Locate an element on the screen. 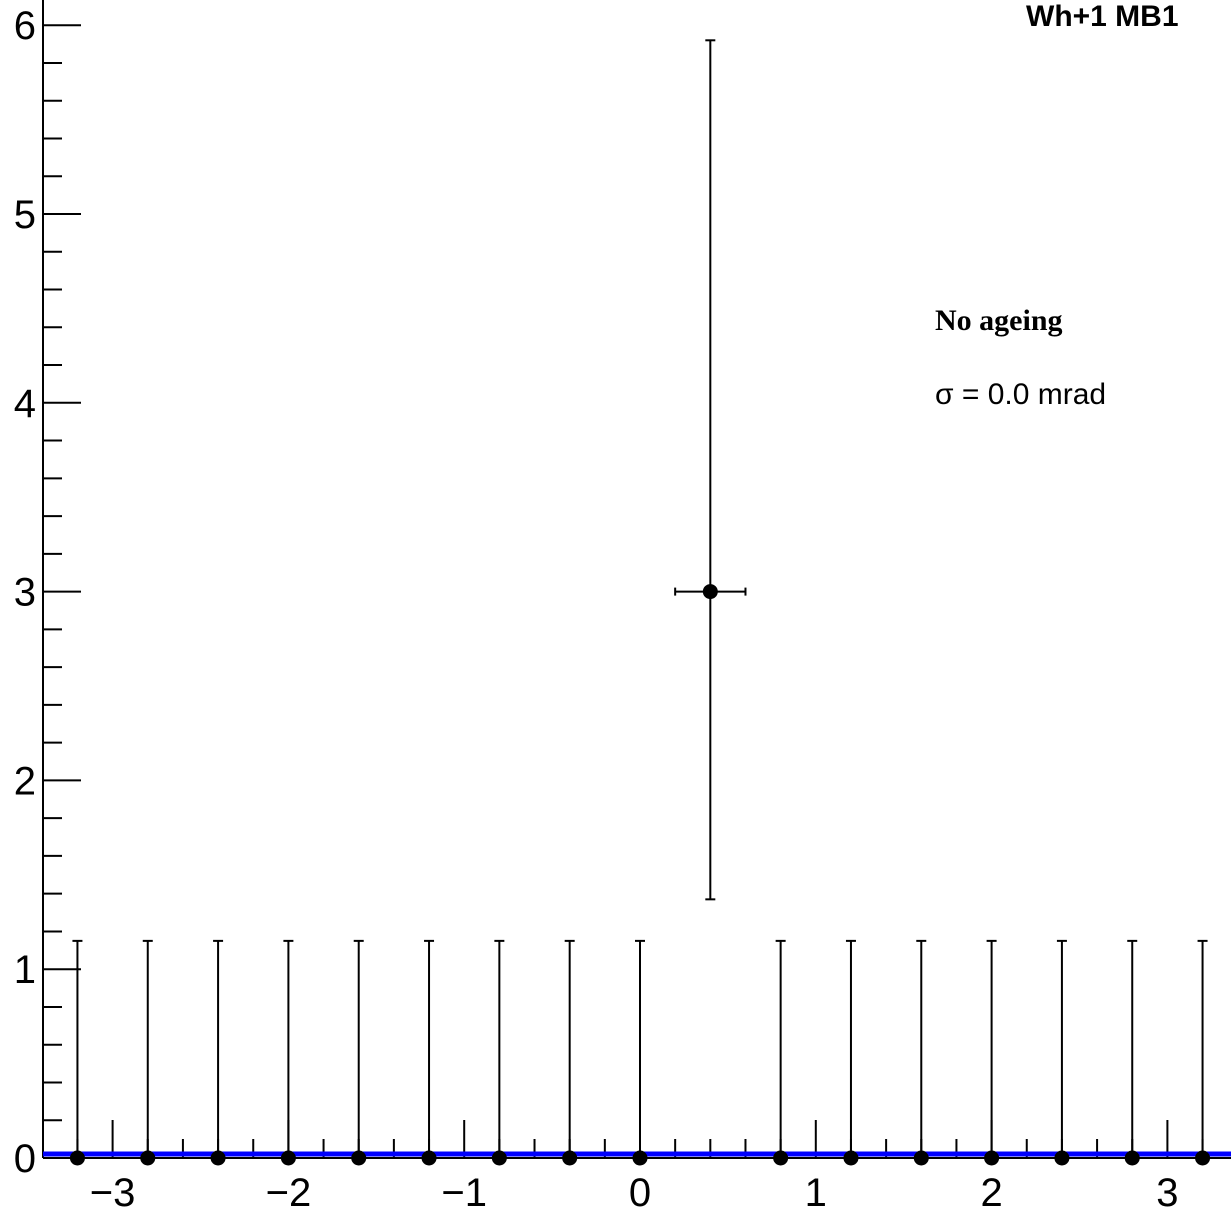 This screenshot has height=1210, width=1231. y-tick-label: 5 is located at coordinates (25, 215).